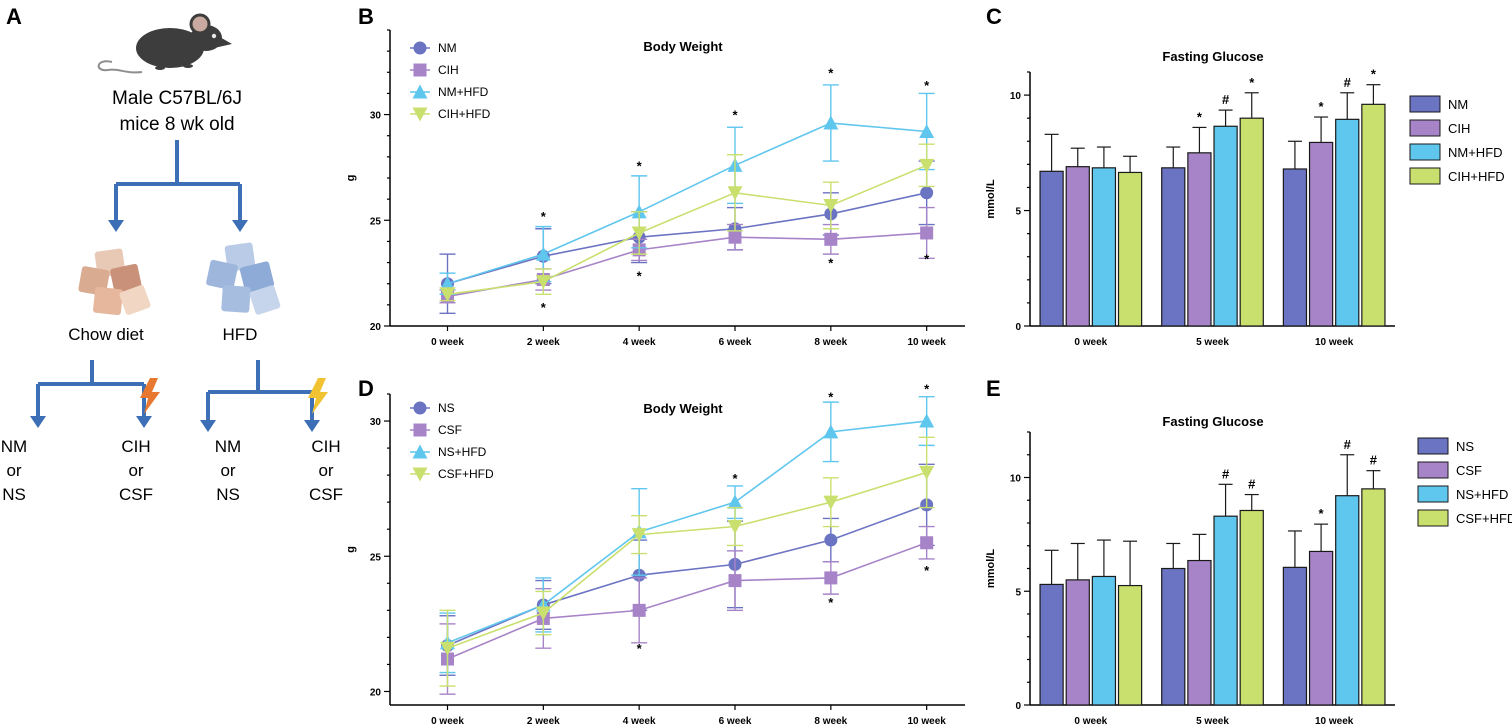 The height and width of the screenshot is (728, 1512). Describe the element at coordinates (376, 327) in the screenshot. I see `y-tick-label: 20` at that location.